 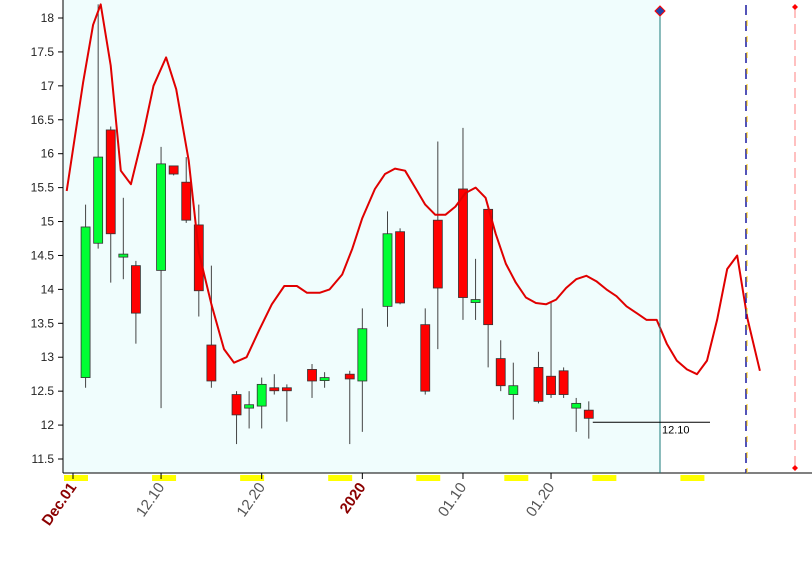 I want to click on y-tick-label: 15, so click(x=48, y=222).